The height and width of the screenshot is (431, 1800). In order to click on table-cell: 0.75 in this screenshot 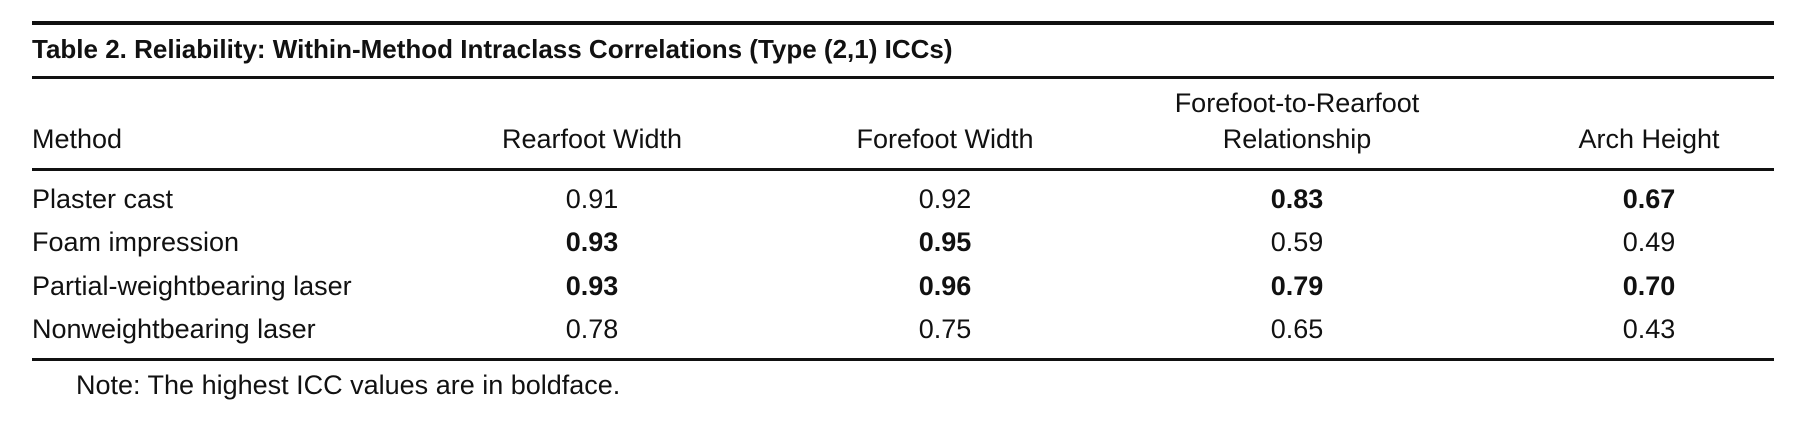, I will do `click(945, 329)`.